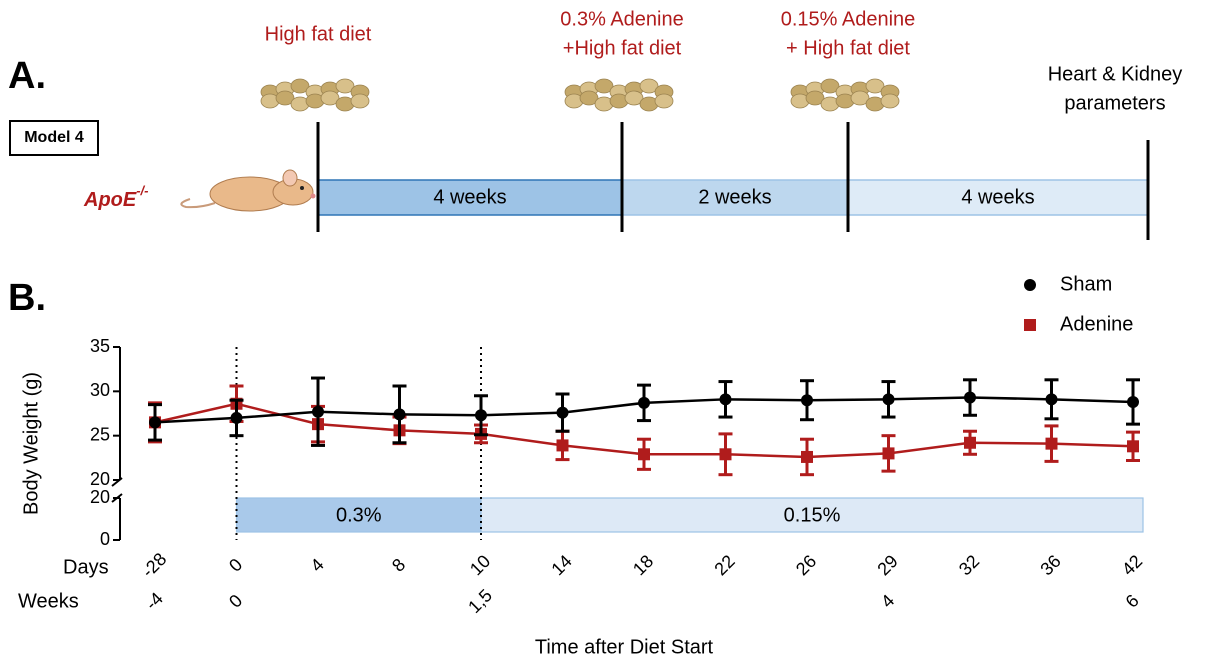  I want to click on mouse-icon, so click(248, 190).